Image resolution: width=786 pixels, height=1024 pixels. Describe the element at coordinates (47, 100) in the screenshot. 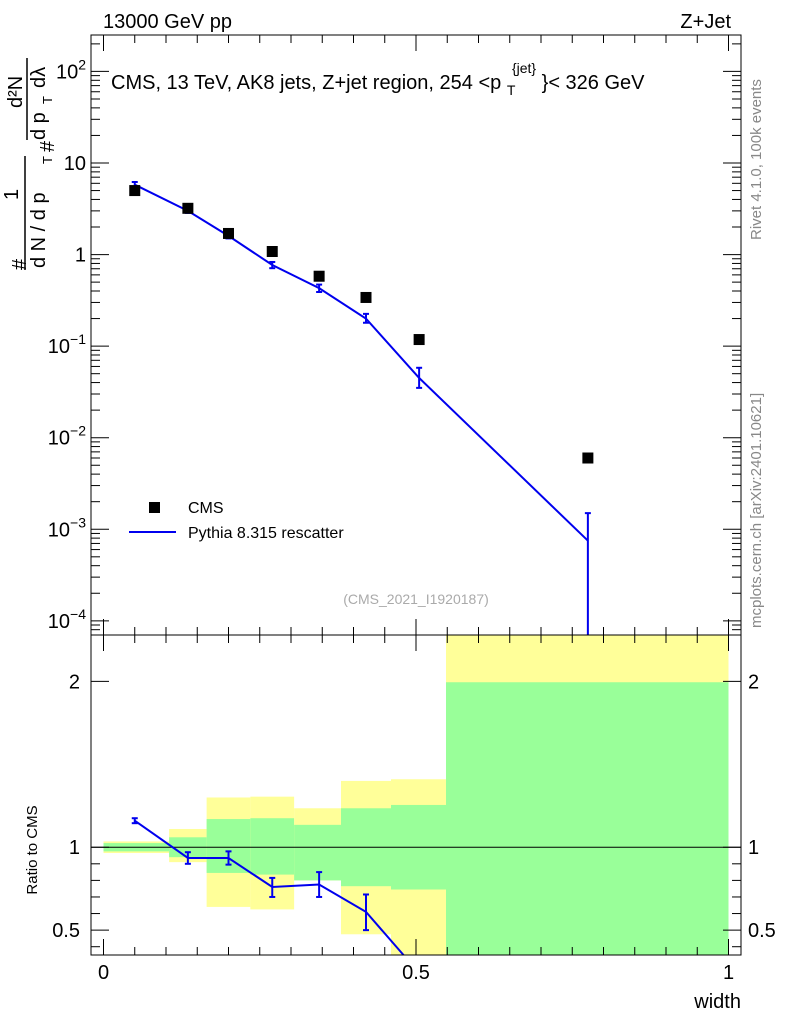

I see `ylabel-sub-t-2: T` at that location.